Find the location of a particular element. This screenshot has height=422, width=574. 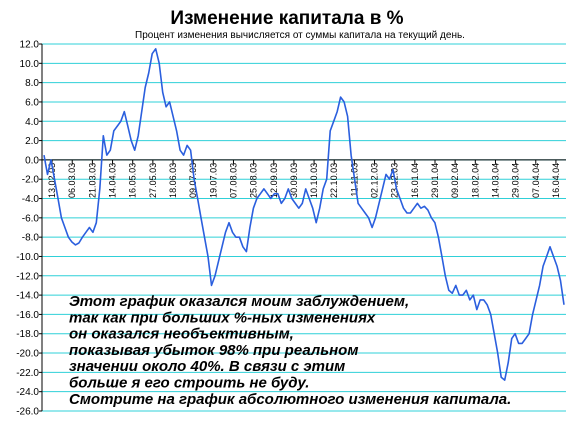

x-tick-label: 07.04.04 is located at coordinates (536, 180).